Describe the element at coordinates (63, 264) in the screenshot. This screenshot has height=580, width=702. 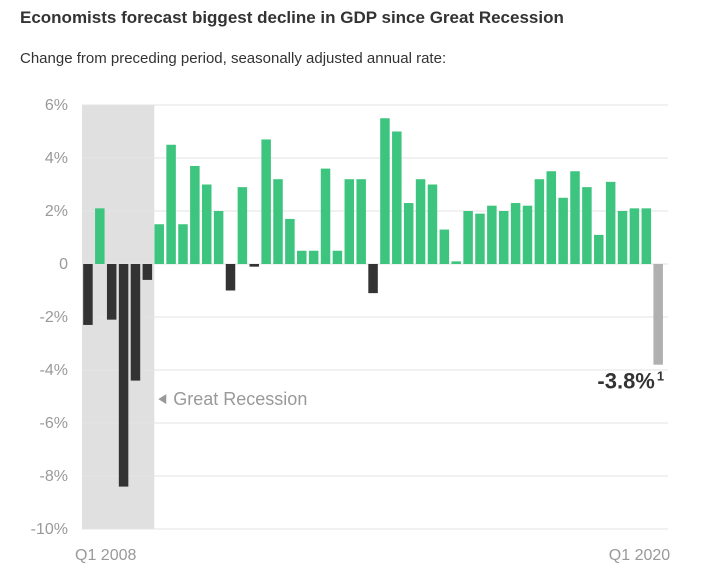
I see `y-tick-label: 0` at that location.